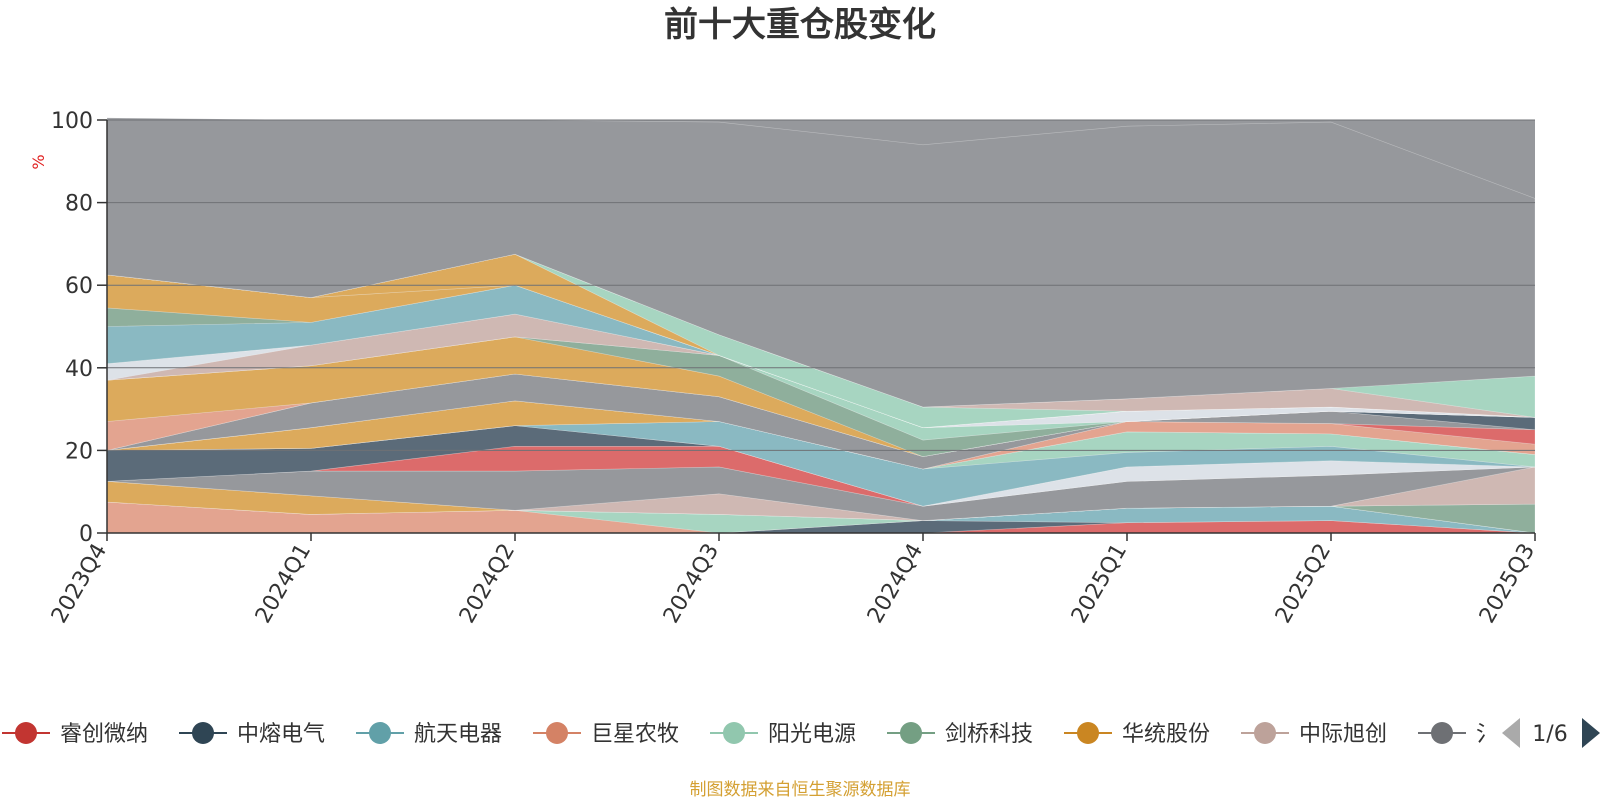 The width and height of the screenshot is (1600, 800). I want to click on legend-item-3: 巨星农牧, so click(606, 734).